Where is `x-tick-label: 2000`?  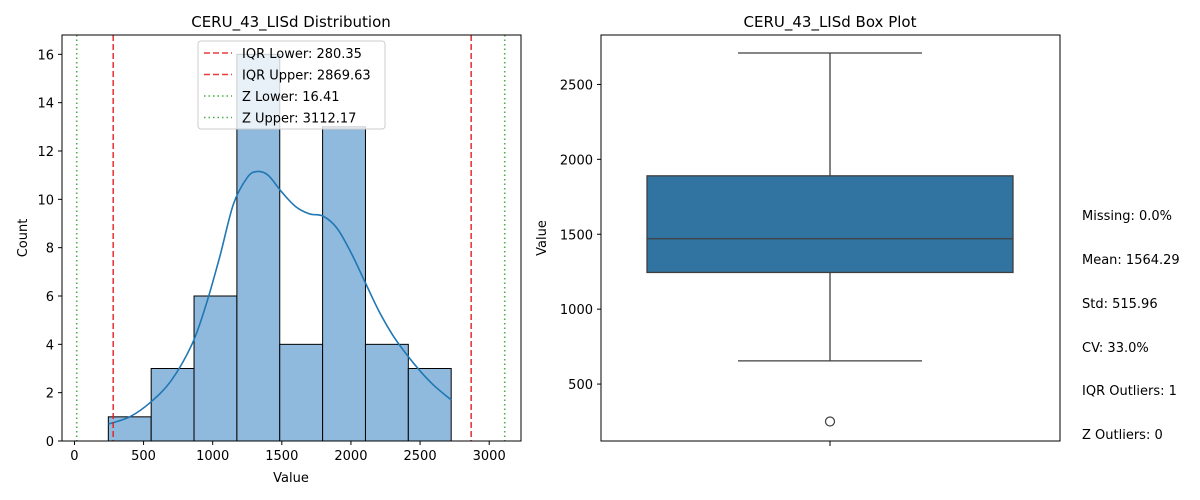 x-tick-label: 2000 is located at coordinates (350, 456).